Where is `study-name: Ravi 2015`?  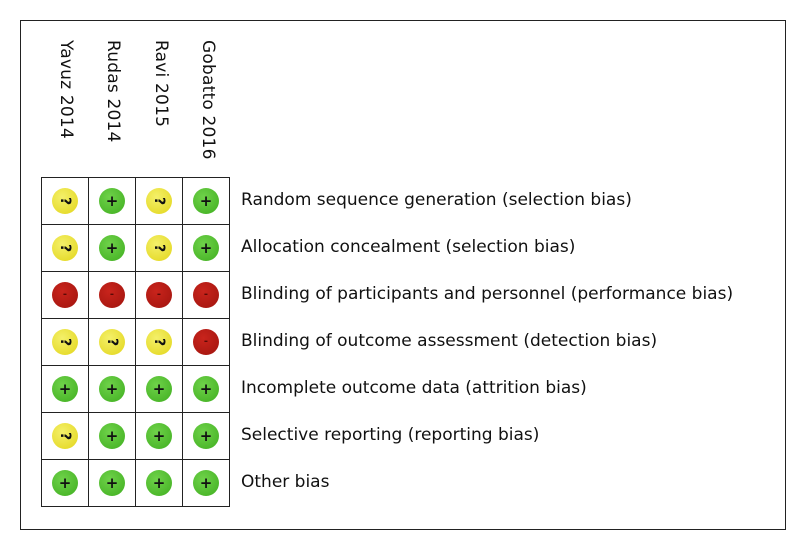
study-name: Ravi 2015 is located at coordinates (160, 84).